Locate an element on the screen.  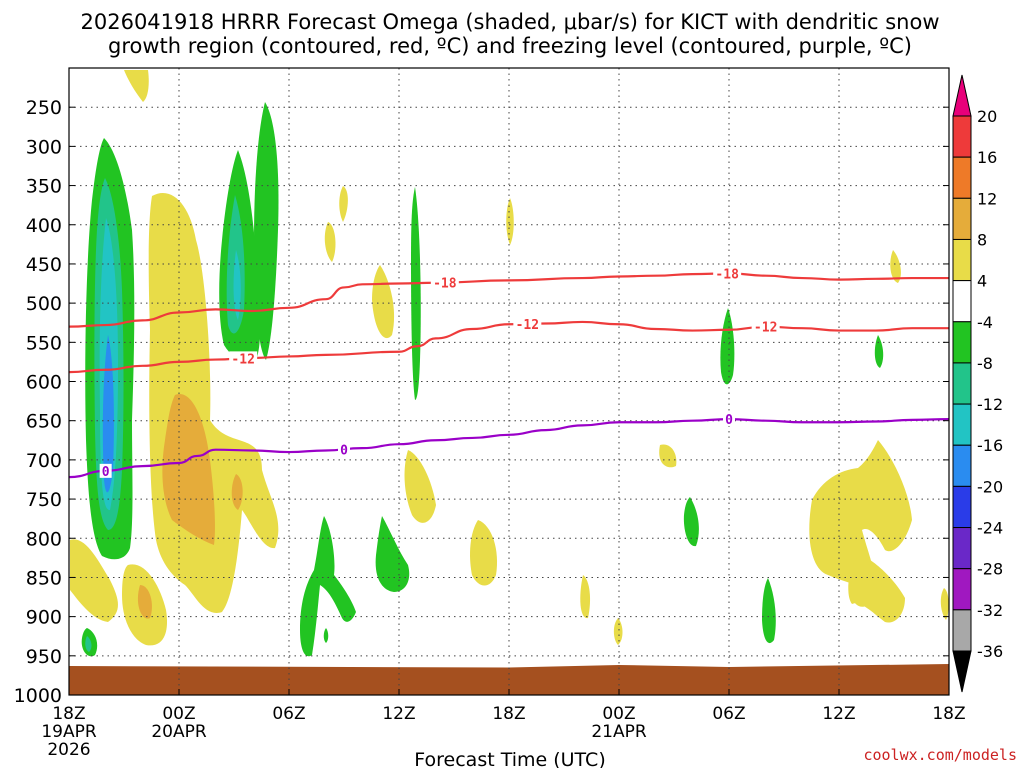
colorbar-label: 20 is located at coordinates (987, 116).